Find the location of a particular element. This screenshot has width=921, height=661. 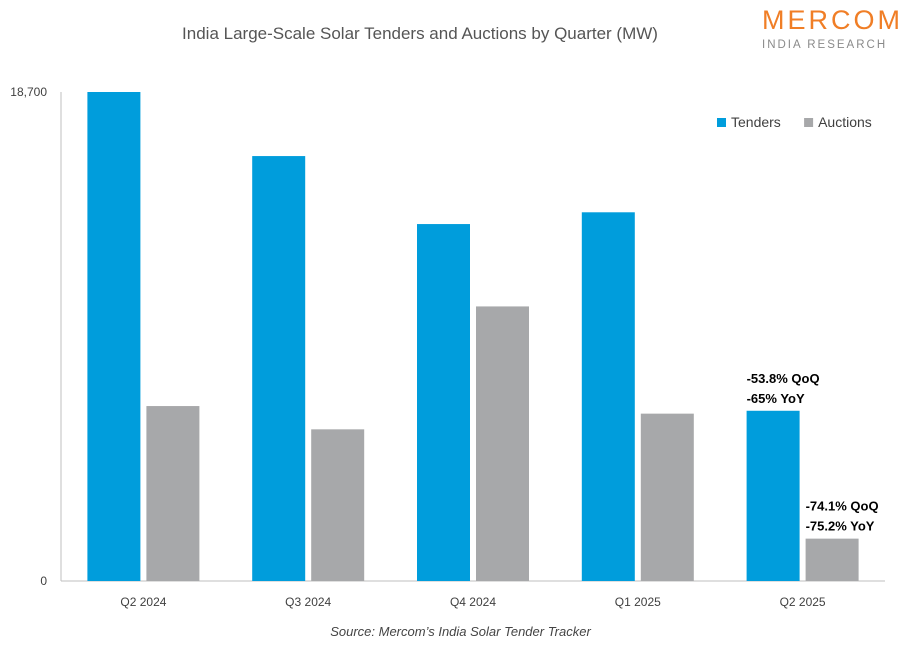

bar-tenders-q2-2024 is located at coordinates (114, 336).